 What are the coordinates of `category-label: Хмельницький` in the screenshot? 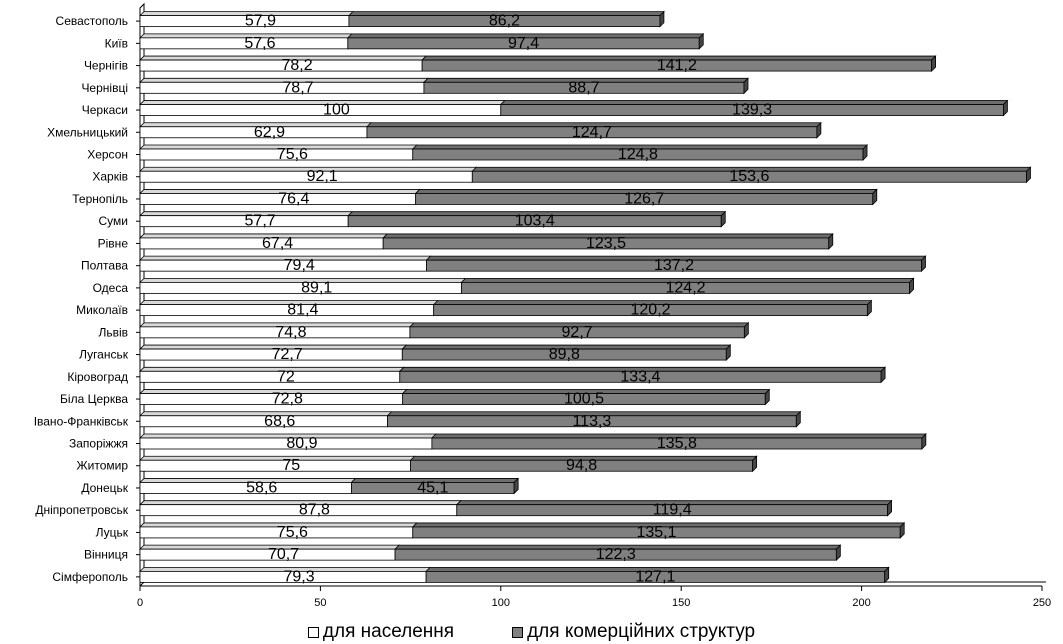 It's located at (87, 132).